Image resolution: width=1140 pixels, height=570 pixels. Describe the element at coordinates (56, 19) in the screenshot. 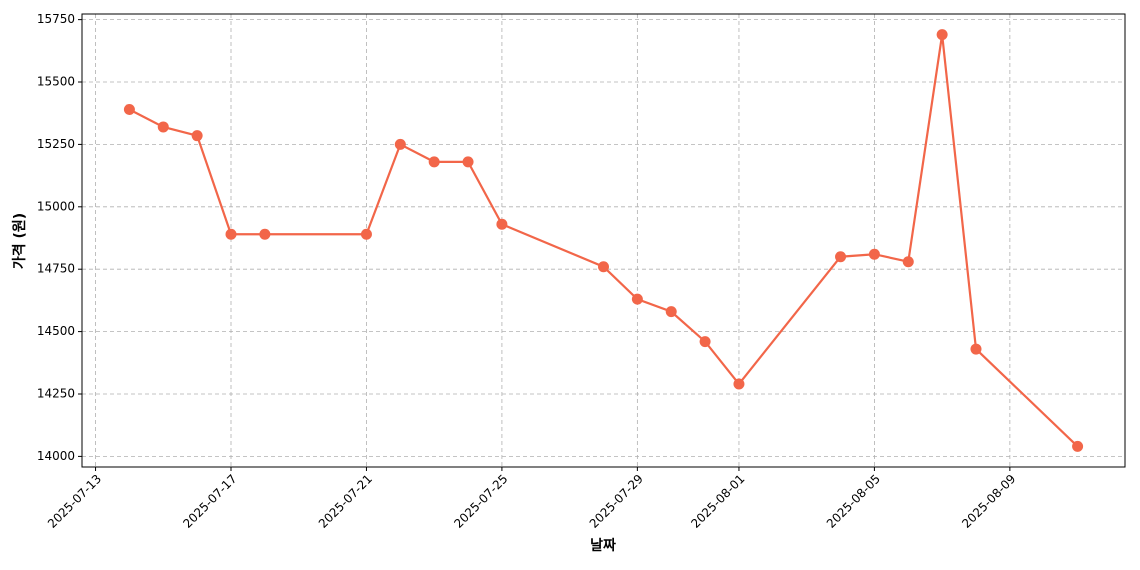

I see `y-tick-label: 15750` at that location.